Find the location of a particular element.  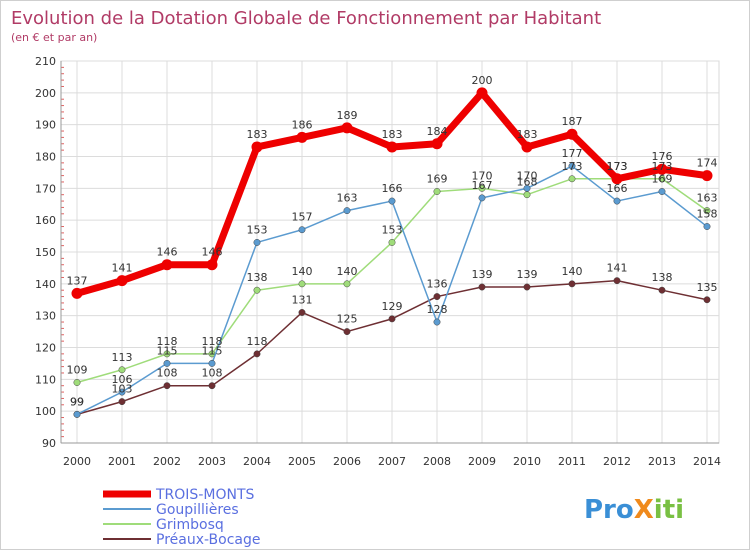

y-tick-label: 150 is located at coordinates (45, 252).